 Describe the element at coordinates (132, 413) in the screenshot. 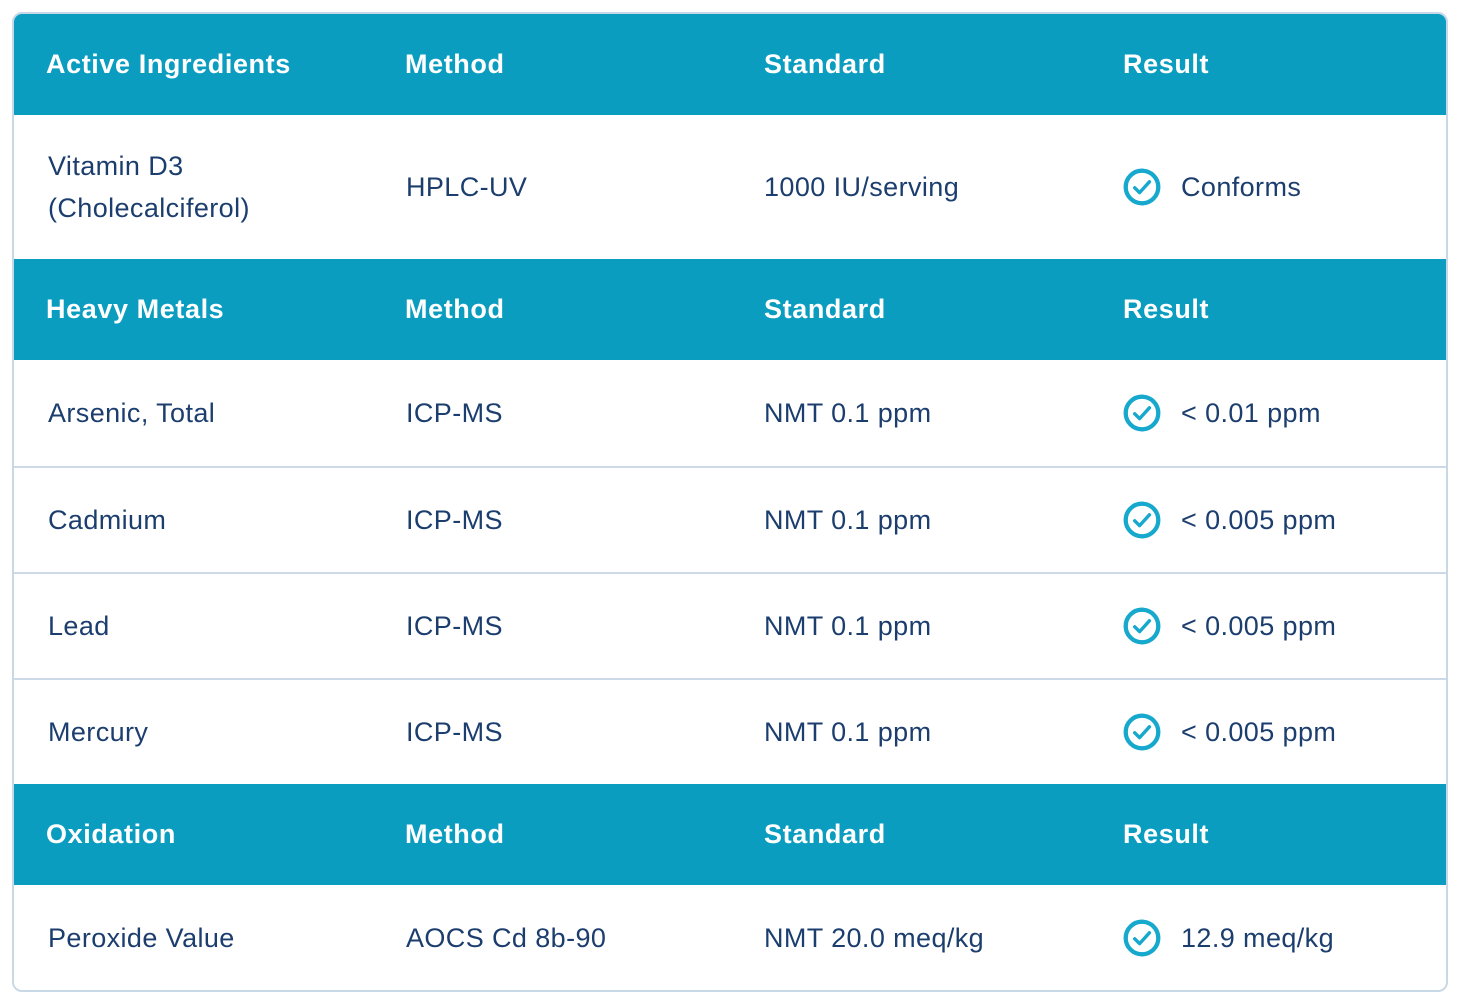

I see `cell-analyte-name: Arsenic, Total` at that location.